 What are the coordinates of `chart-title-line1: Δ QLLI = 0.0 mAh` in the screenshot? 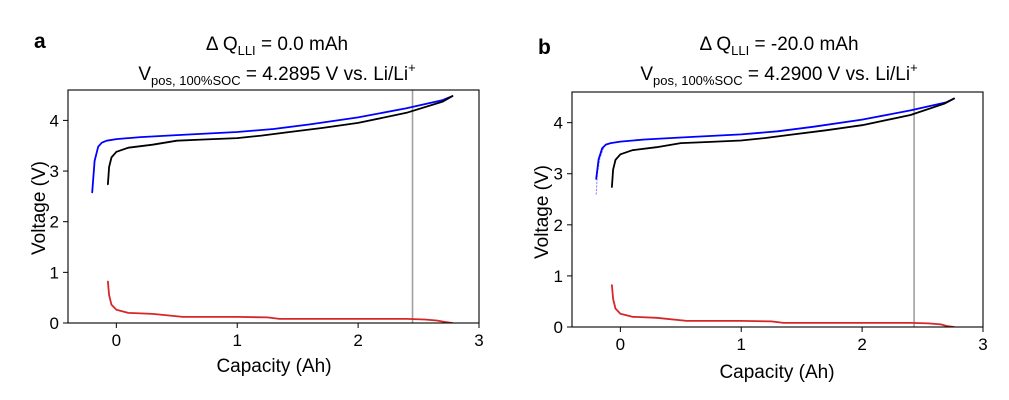 It's located at (277, 46).